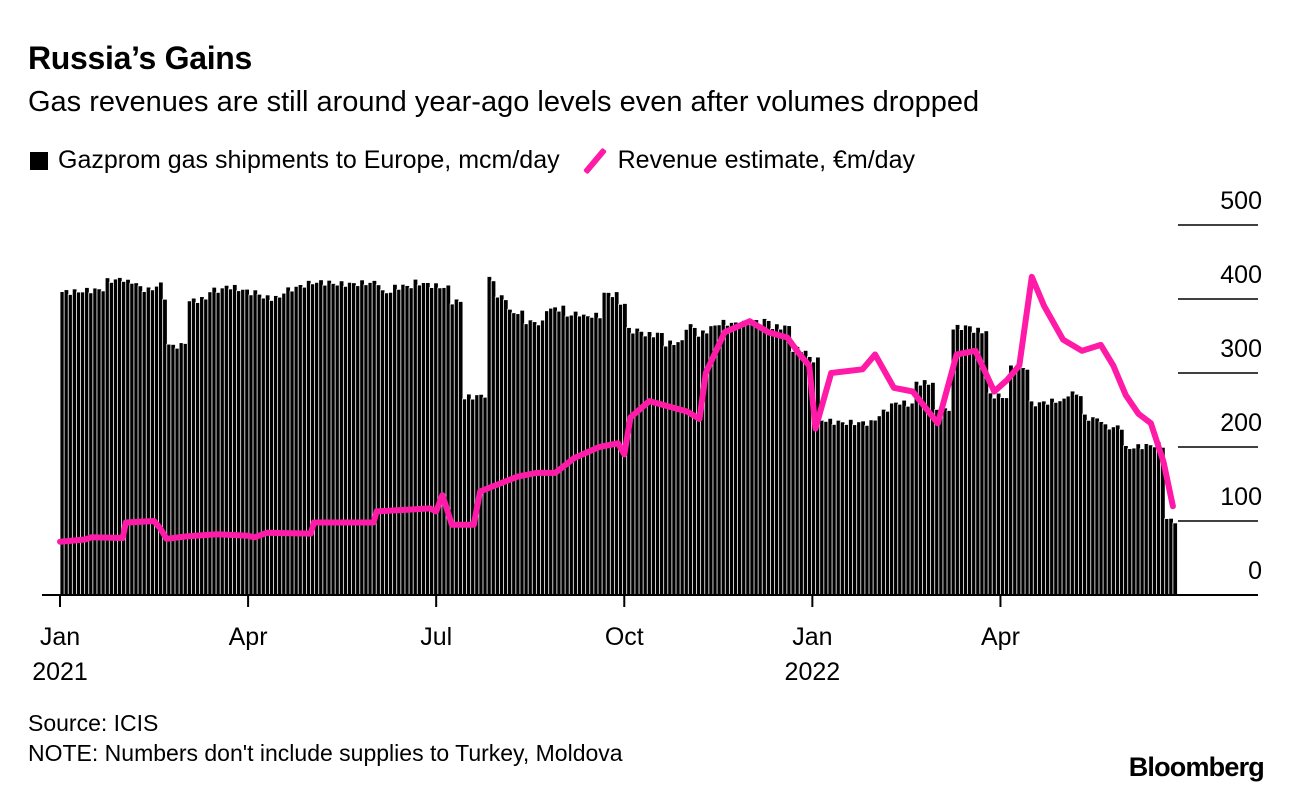  What do you see at coordinates (309, 160) in the screenshot?
I see `legend-bar-label: Gazprom gas shipments to Europe, mcm/day` at bounding box center [309, 160].